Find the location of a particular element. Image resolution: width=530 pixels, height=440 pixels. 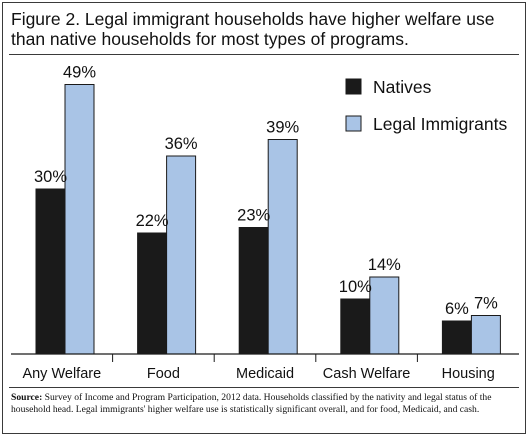

legend-label-legal-immigrants: Legal Immigrants is located at coordinates (440, 124).